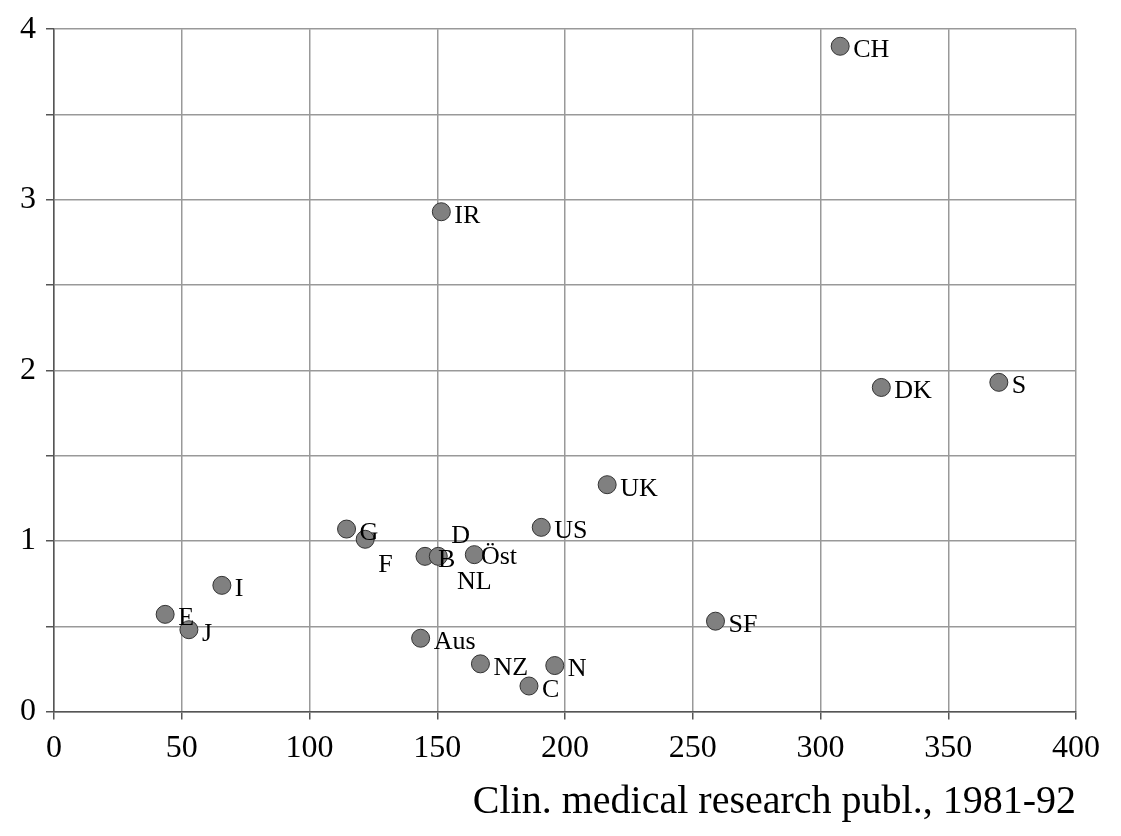 The height and width of the screenshot is (836, 1121). Describe the element at coordinates (28, 367) in the screenshot. I see `y-tick-label: 2` at that location.